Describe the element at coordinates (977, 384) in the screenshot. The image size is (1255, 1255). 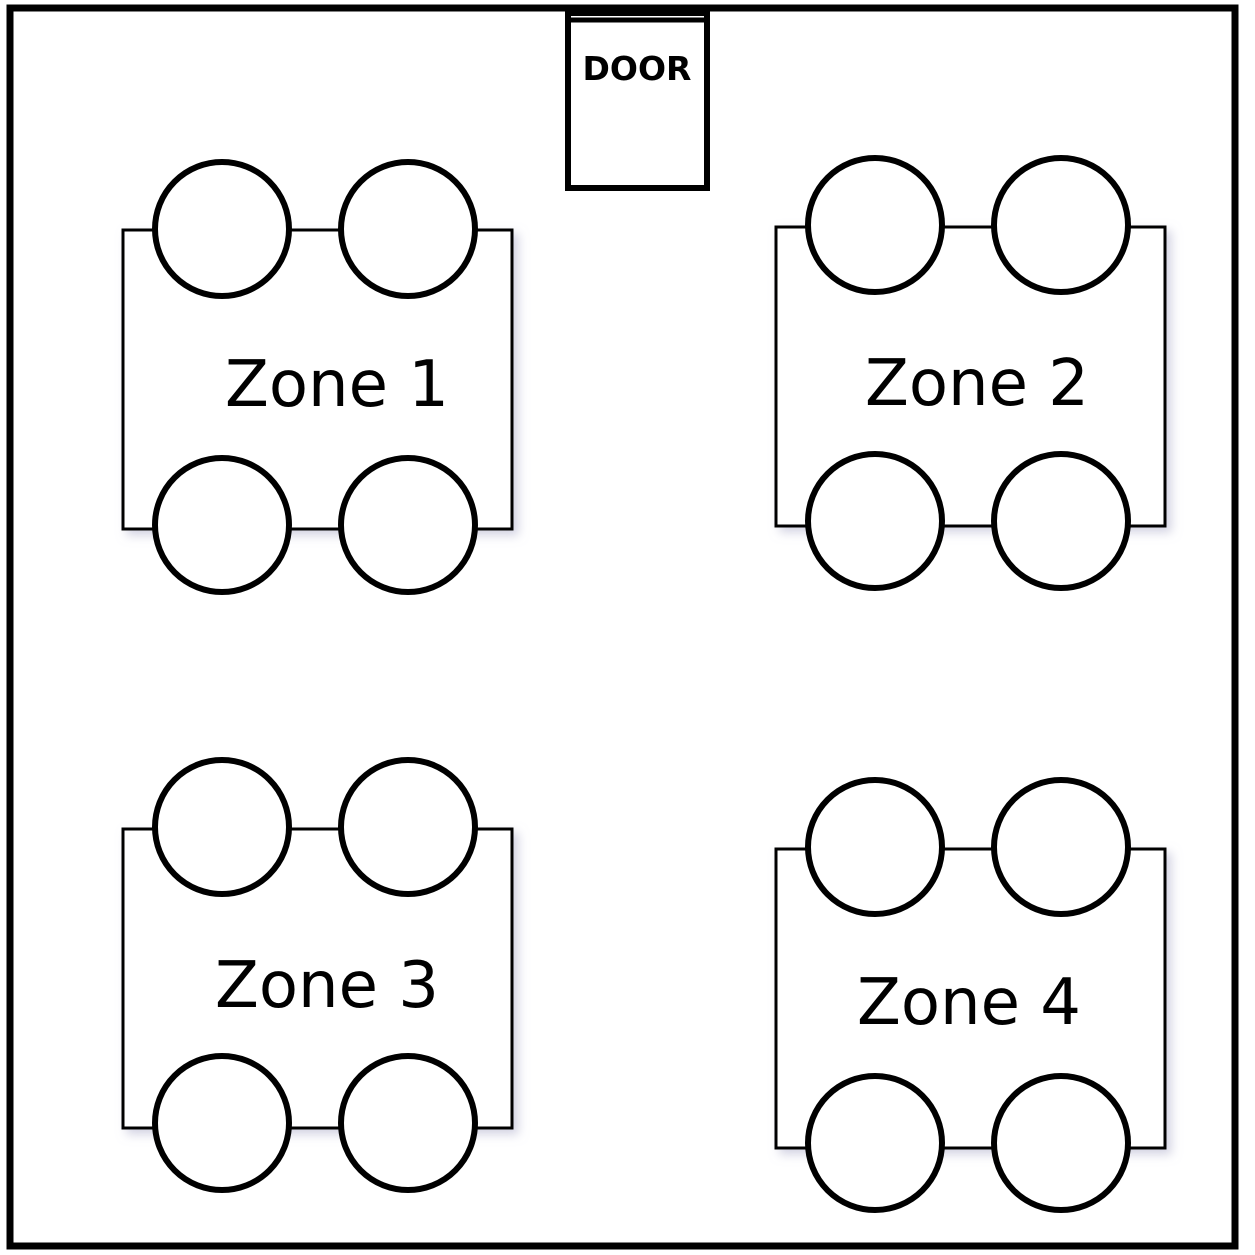
I see `zone-2-label: Zone 2` at that location.